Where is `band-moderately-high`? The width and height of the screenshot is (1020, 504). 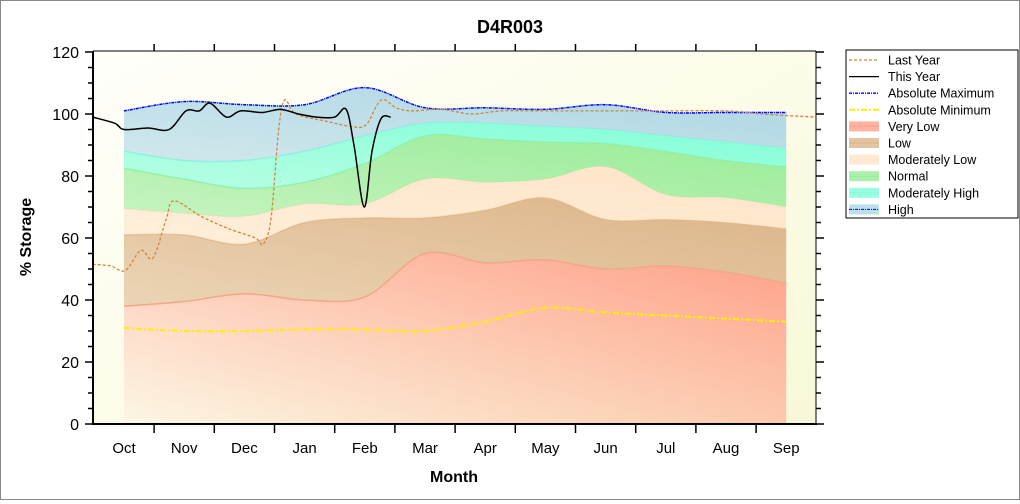
band-moderately-high is located at coordinates (455, 155).